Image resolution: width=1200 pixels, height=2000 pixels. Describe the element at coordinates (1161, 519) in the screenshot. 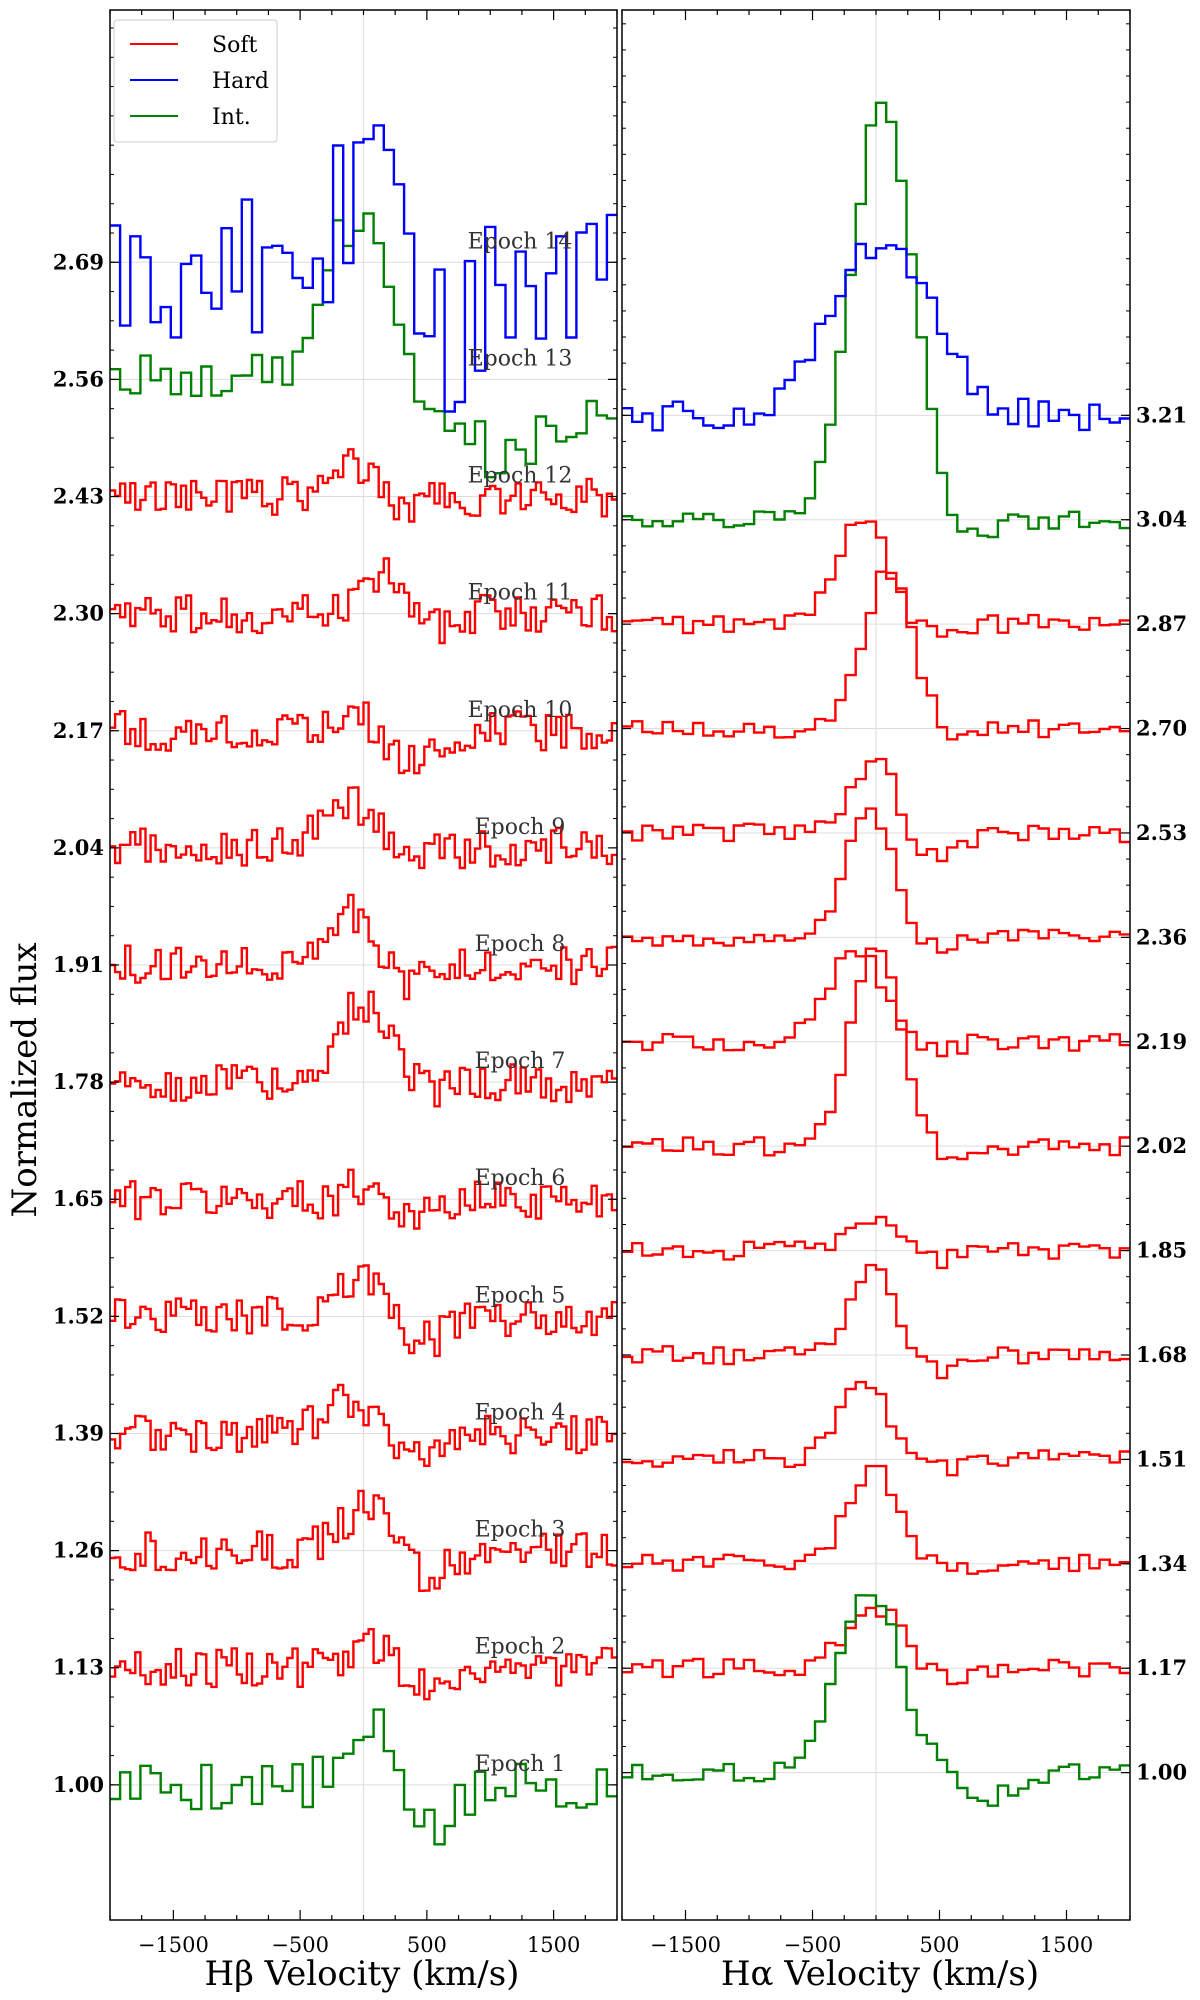

I see `y-tick-label: 3.04` at that location.